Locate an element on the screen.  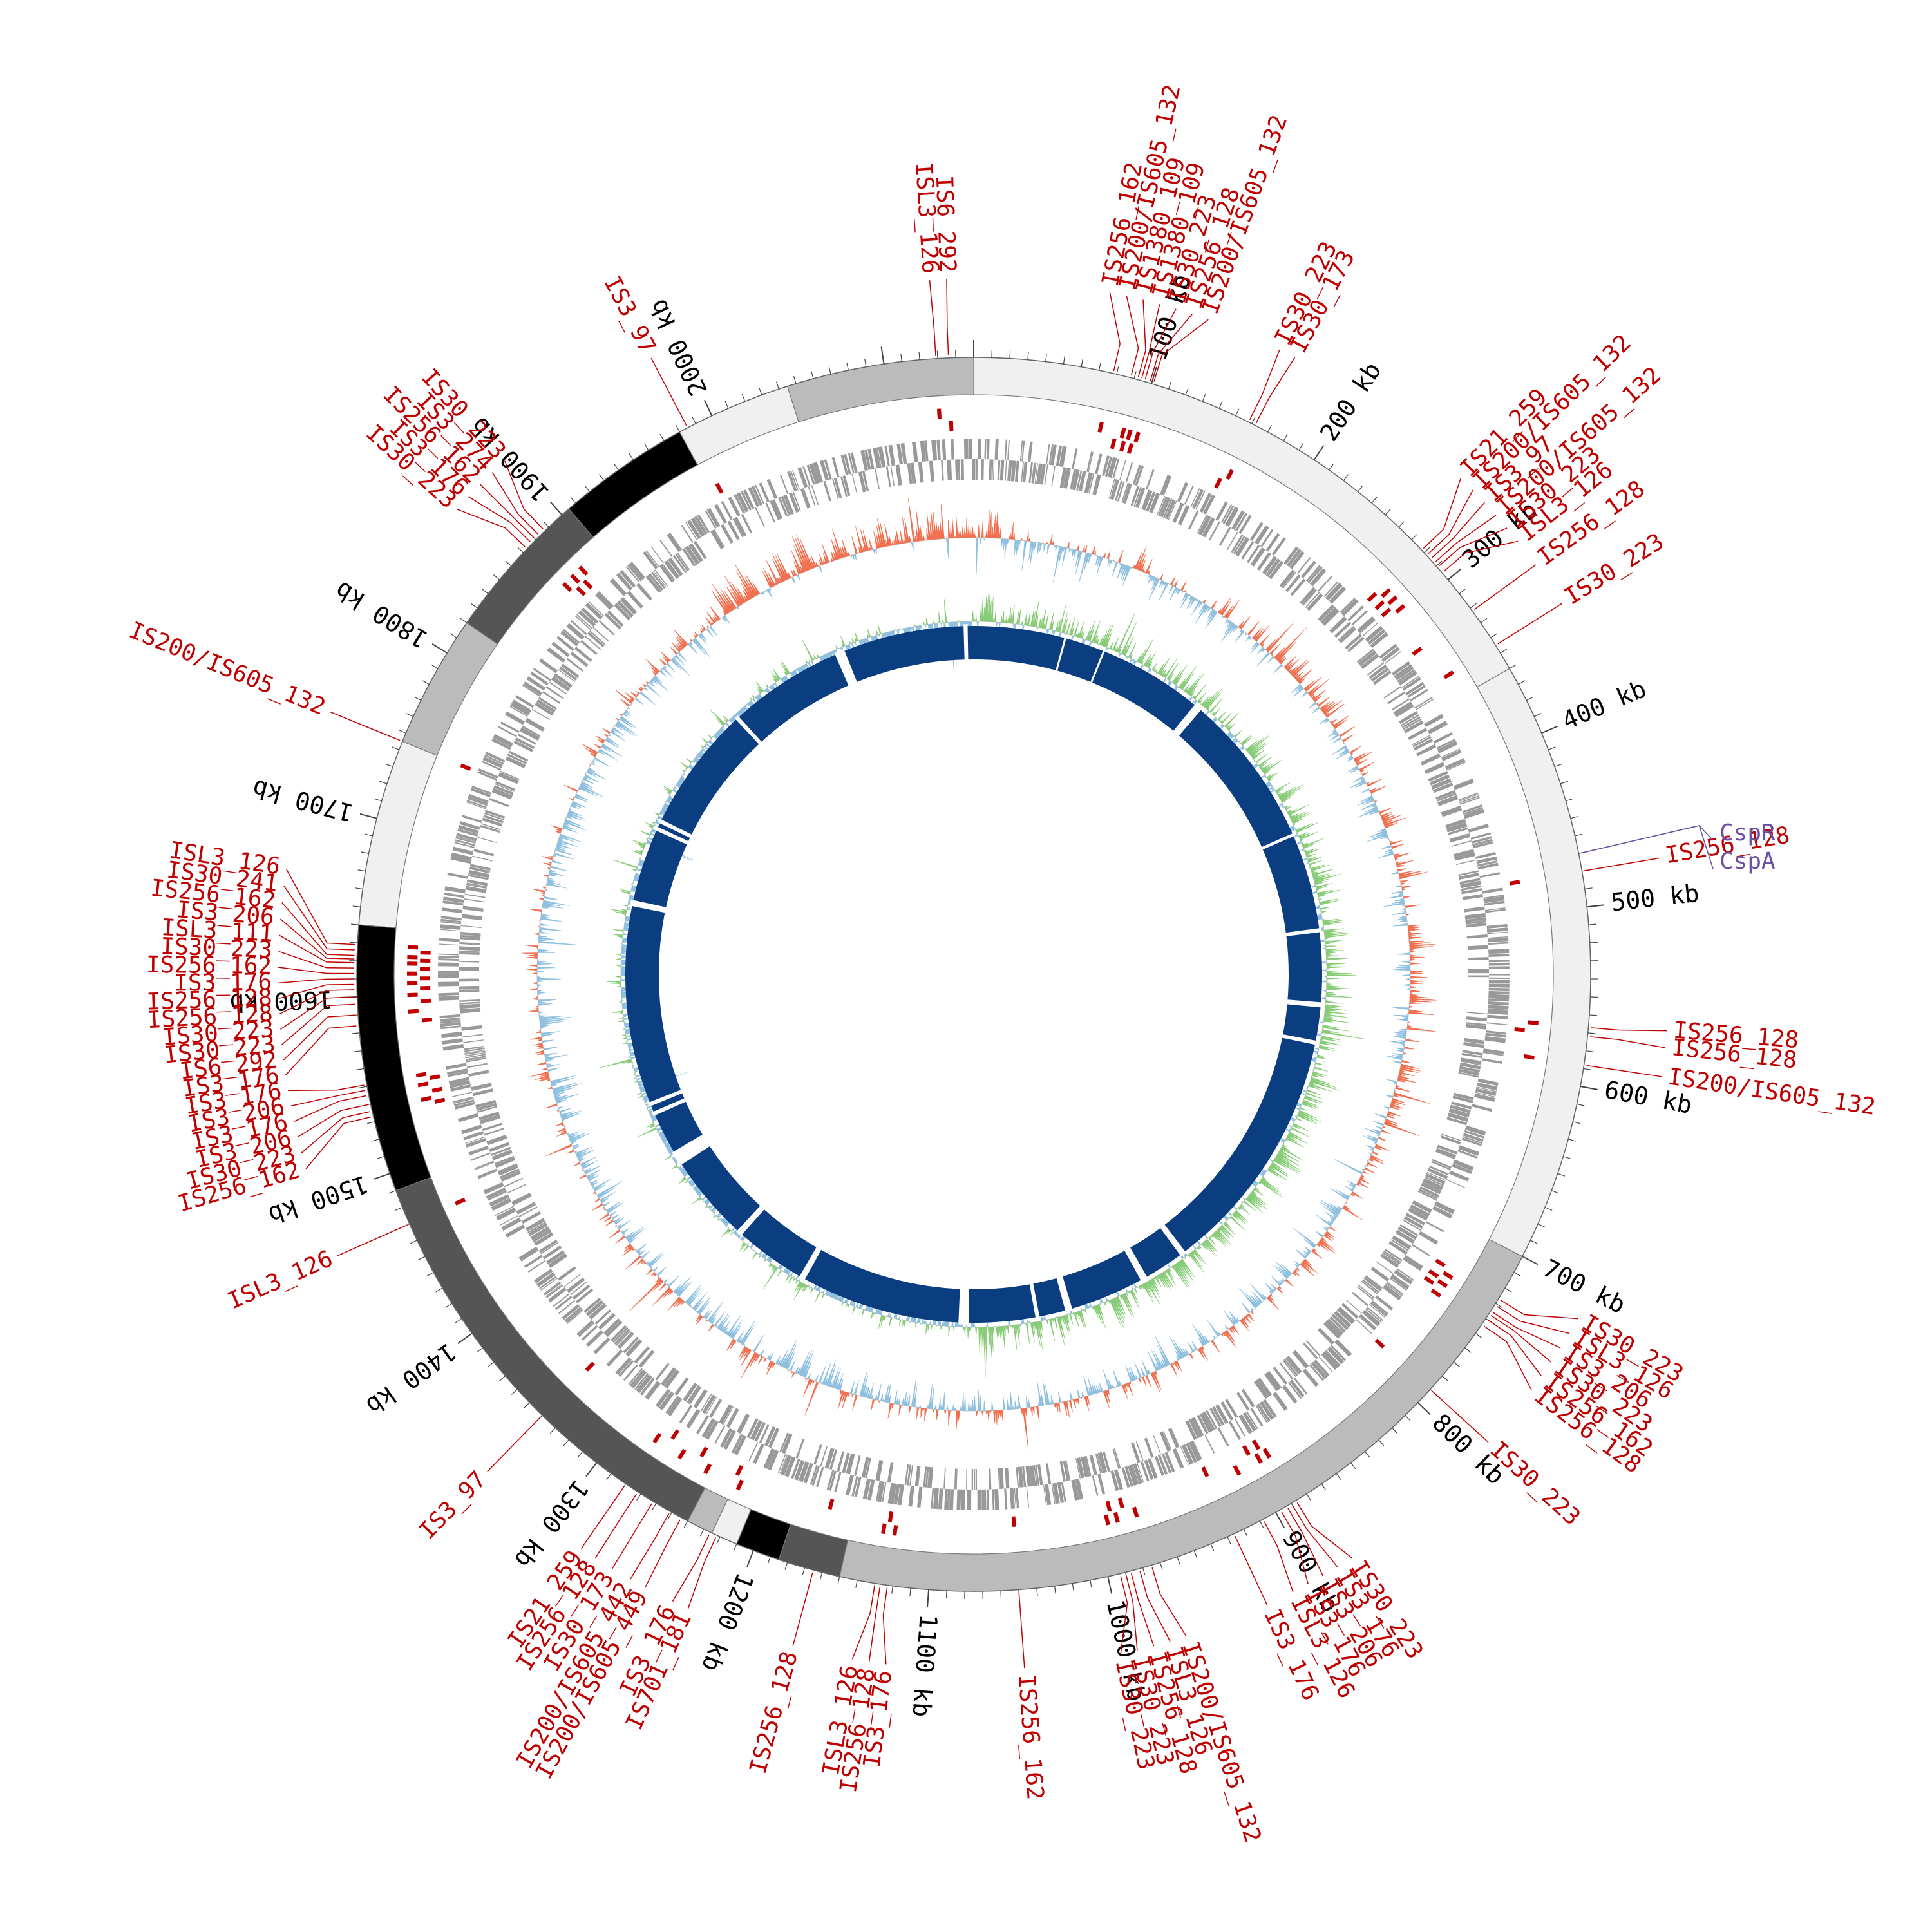
track-baseline is located at coordinates (974, 975).